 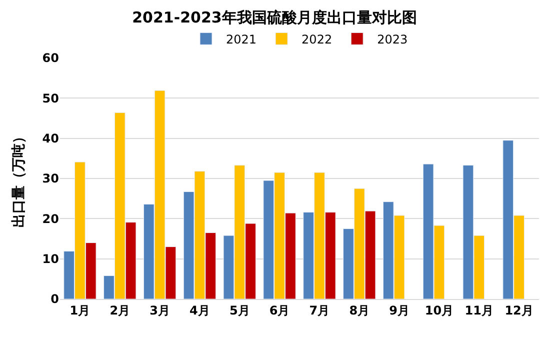 What do you see at coordinates (160, 310) in the screenshot?
I see `x-tick-label: 3月` at bounding box center [160, 310].